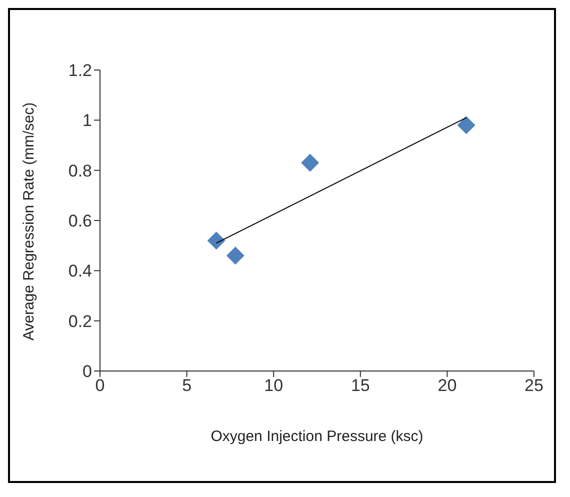  What do you see at coordinates (87, 372) in the screenshot?
I see `y-tick-label: 0` at bounding box center [87, 372].